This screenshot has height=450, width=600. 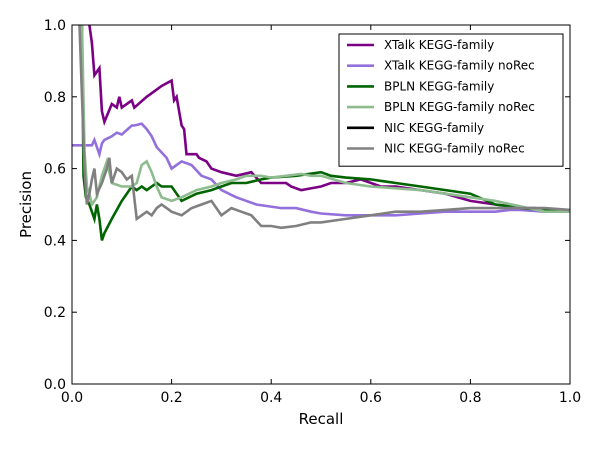 What do you see at coordinates (55, 313) in the screenshot?
I see `y-tick-label: 0.2` at bounding box center [55, 313].